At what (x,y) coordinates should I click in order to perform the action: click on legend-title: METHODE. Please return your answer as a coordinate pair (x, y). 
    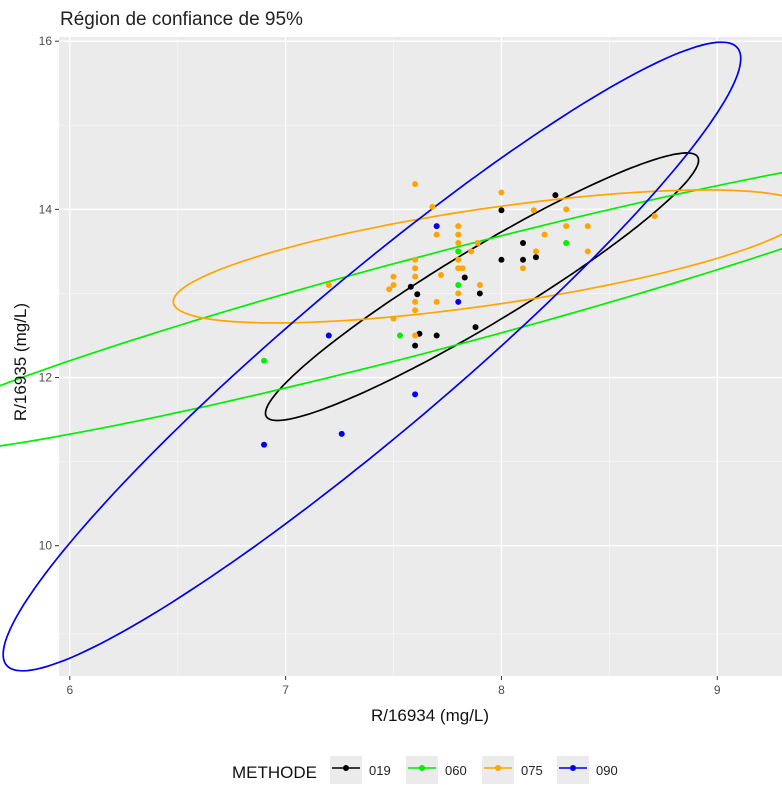
    Looking at the image, I should click on (274, 772).